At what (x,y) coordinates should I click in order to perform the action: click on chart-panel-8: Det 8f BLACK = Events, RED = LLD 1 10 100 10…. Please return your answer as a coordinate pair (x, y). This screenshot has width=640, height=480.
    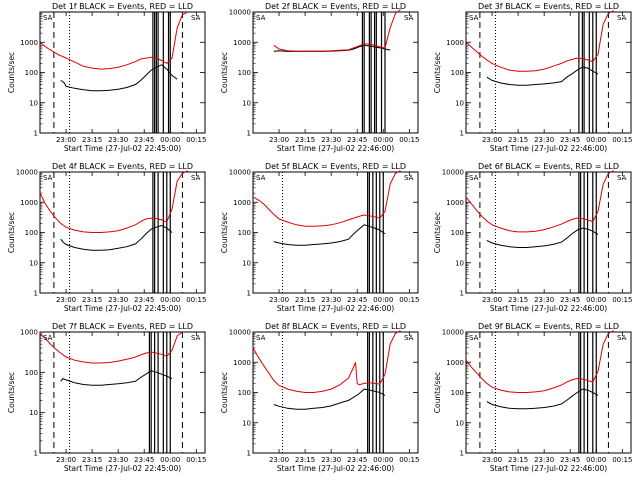
    Looking at the image, I should click on (319, 397).